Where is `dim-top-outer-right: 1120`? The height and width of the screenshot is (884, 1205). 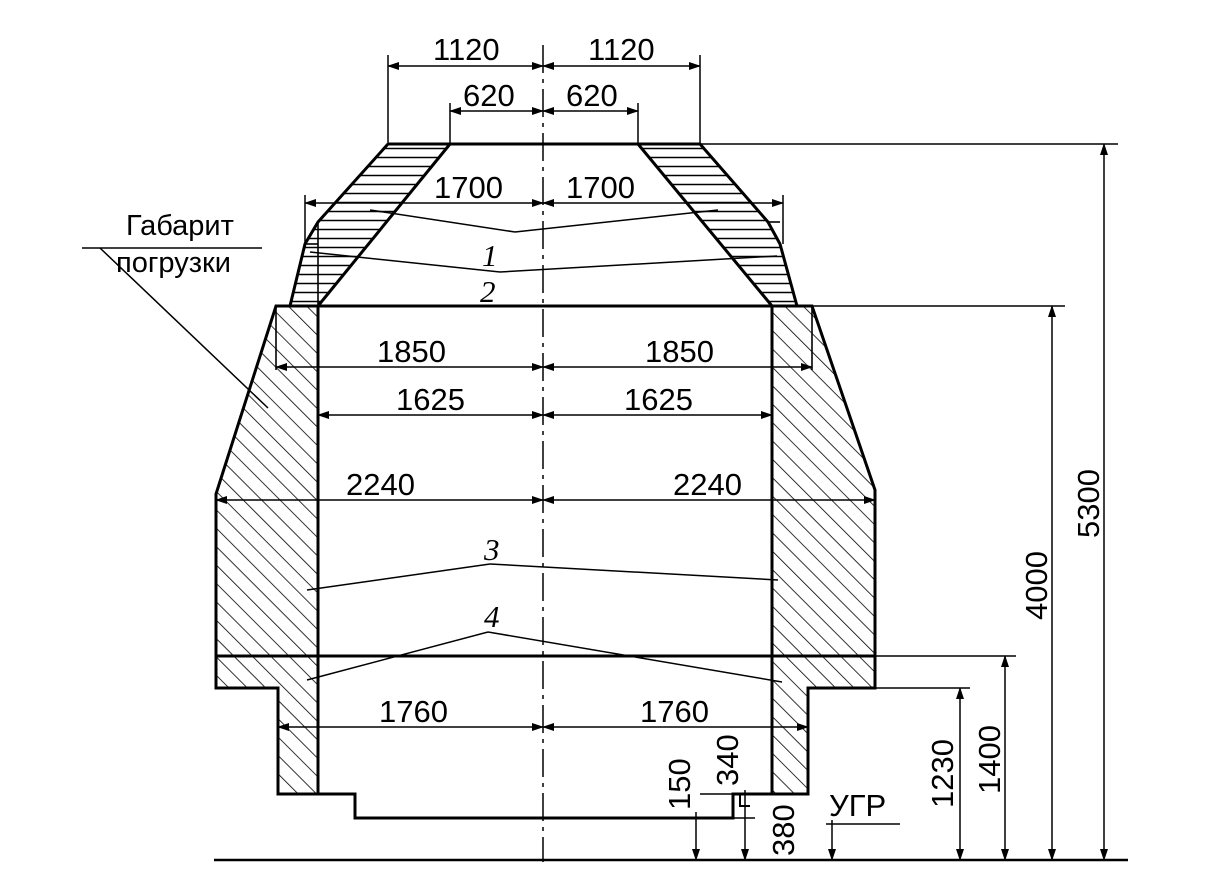
dim-top-outer-right: 1120 is located at coordinates (621, 49).